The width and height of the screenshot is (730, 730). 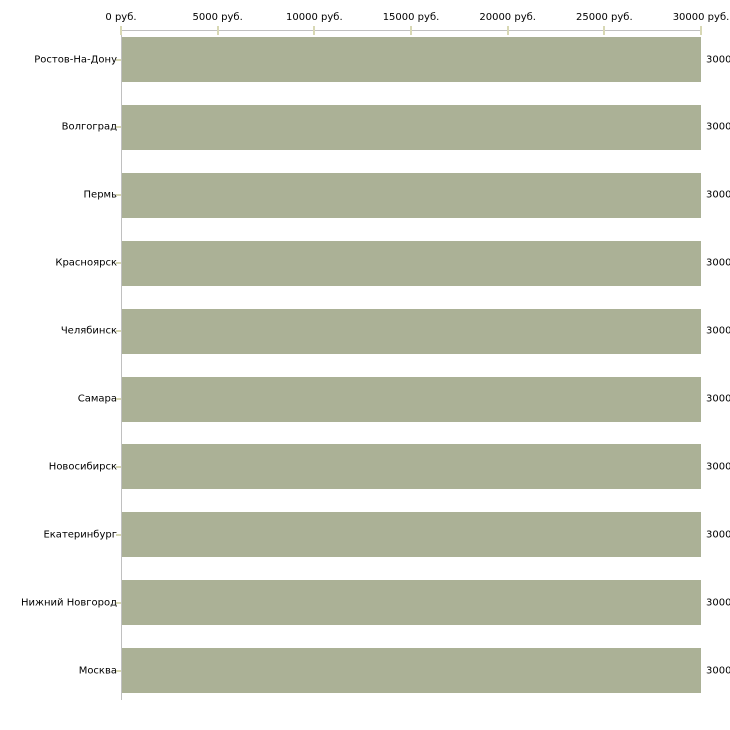 What do you see at coordinates (701, 17) in the screenshot?
I see `x-axis-tick-label: 30000 руб.` at bounding box center [701, 17].